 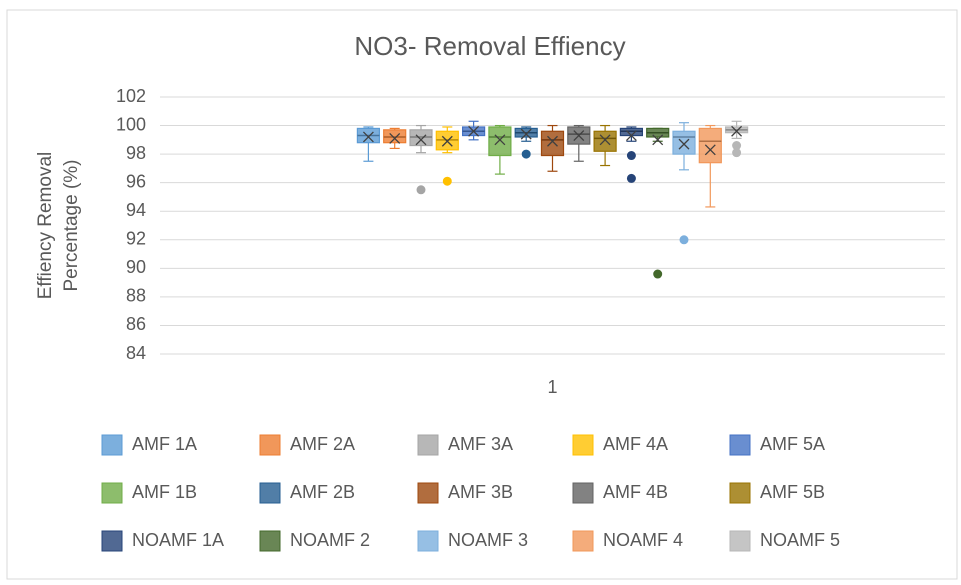 I want to click on legend-label: NOAMF 3, so click(x=488, y=540).